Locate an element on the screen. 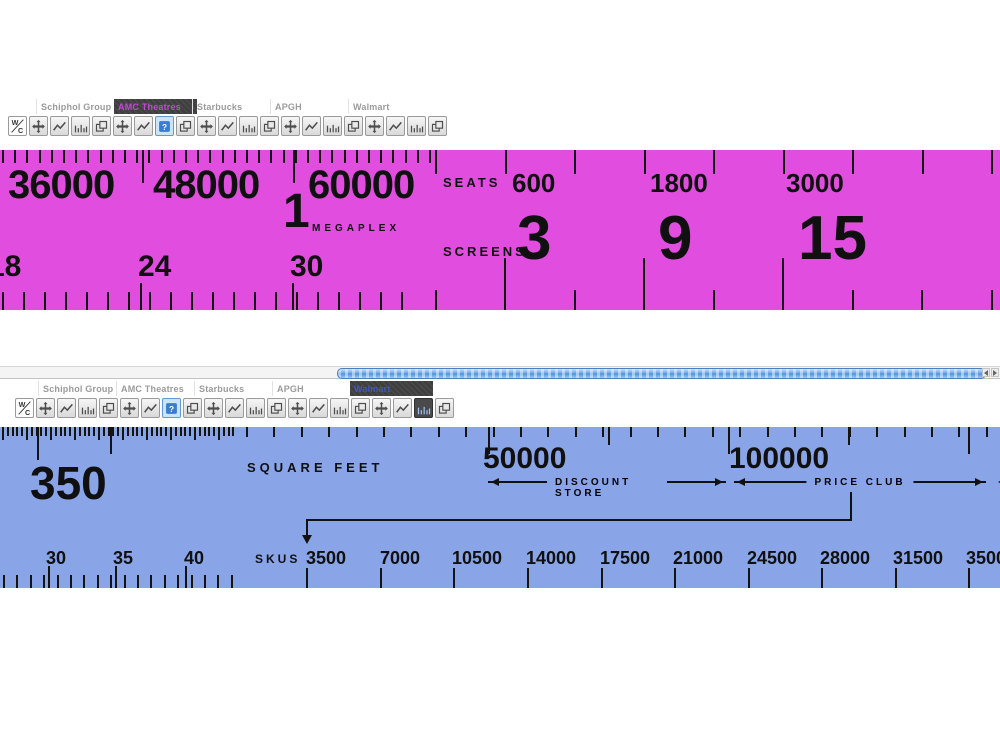 Image resolution: width=1000 pixels, height=750 pixels. sku-scale-value: 28000 is located at coordinates (845, 558).